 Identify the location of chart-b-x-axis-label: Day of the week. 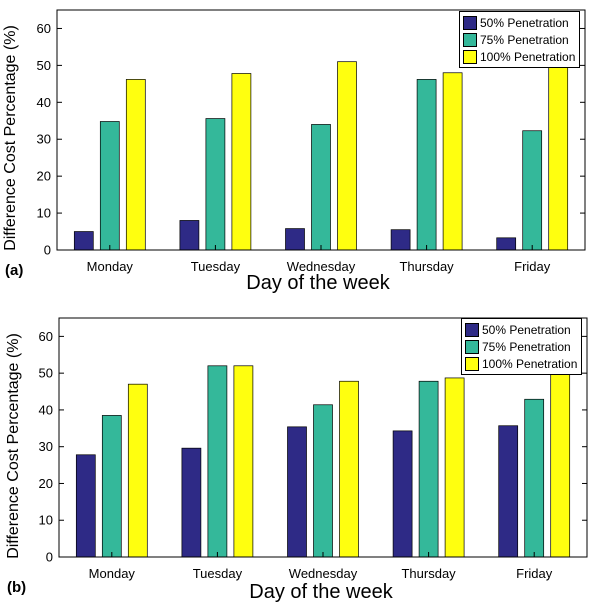
(321, 592).